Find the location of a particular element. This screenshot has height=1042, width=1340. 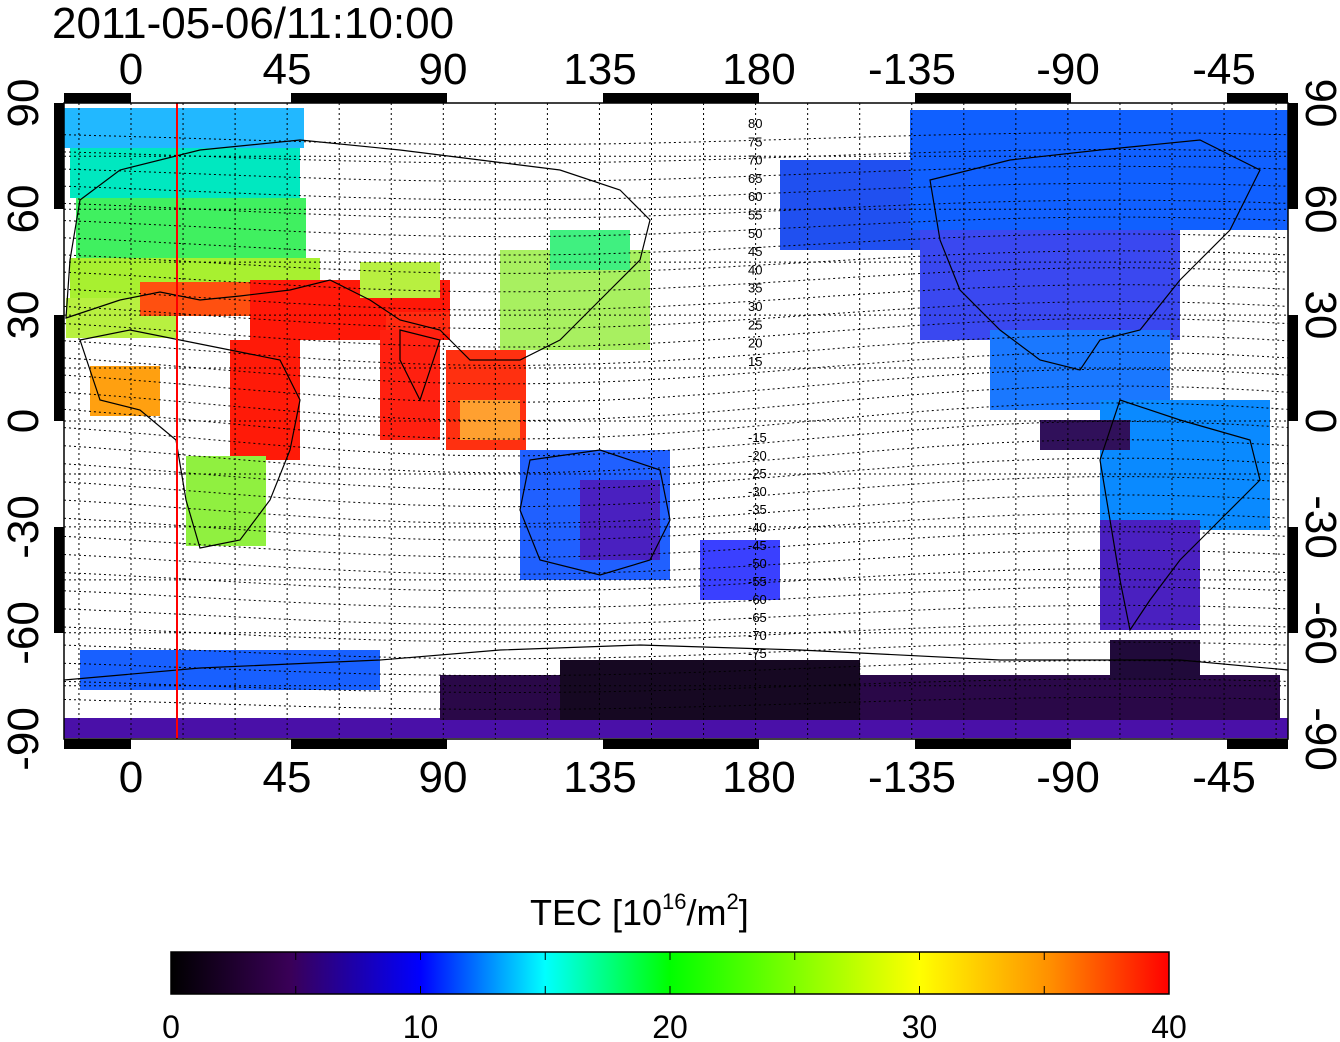

mlat-label-north: 30 is located at coordinates (755, 306).